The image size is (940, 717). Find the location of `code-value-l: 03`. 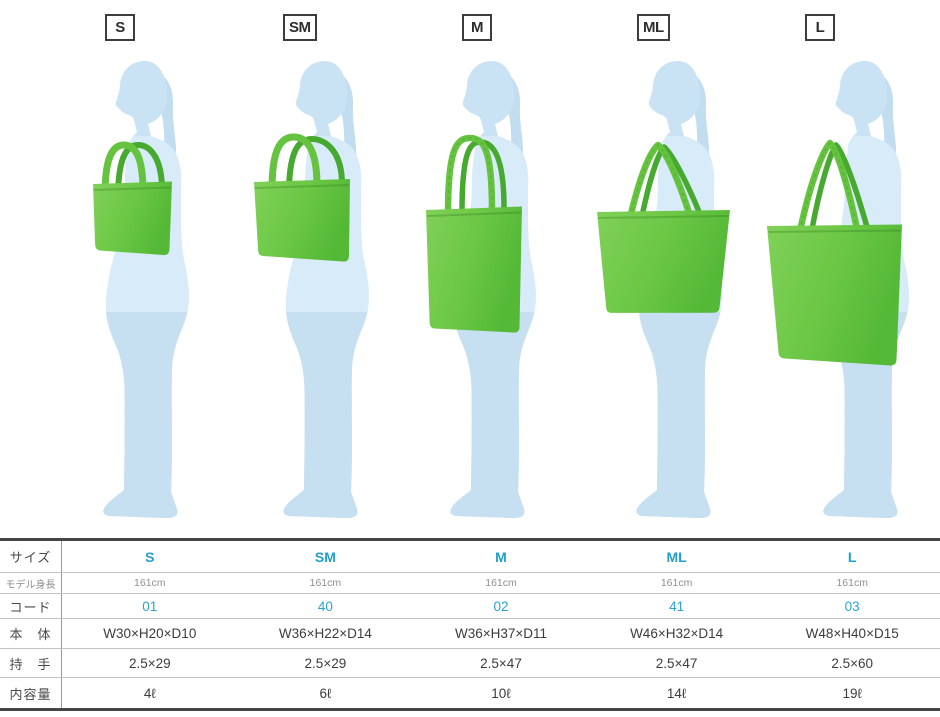

code-value-l: 03 is located at coordinates (852, 606).